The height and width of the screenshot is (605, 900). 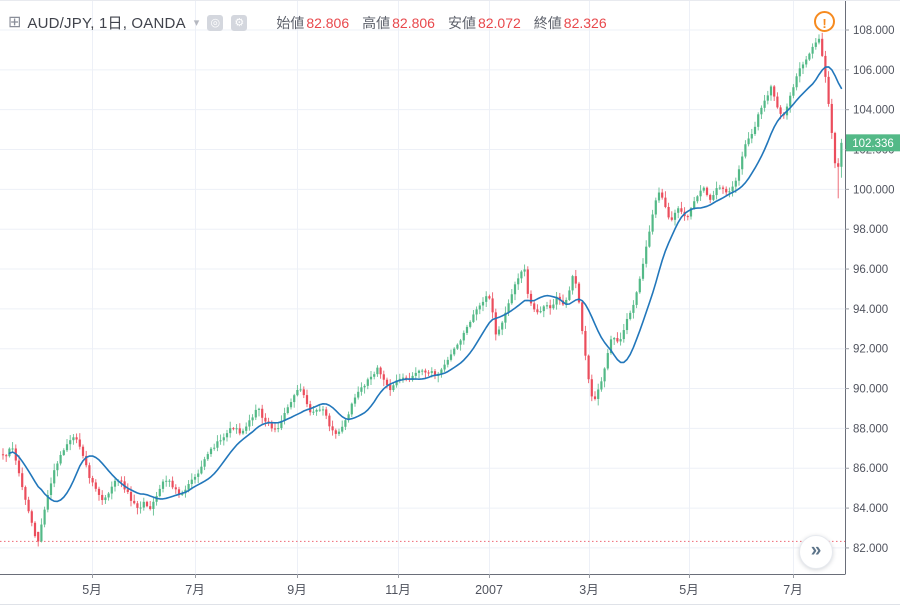 I want to click on time-axis: 5月 7月 9月 11月 2007 3月 5月 7月, so click(x=442, y=585).